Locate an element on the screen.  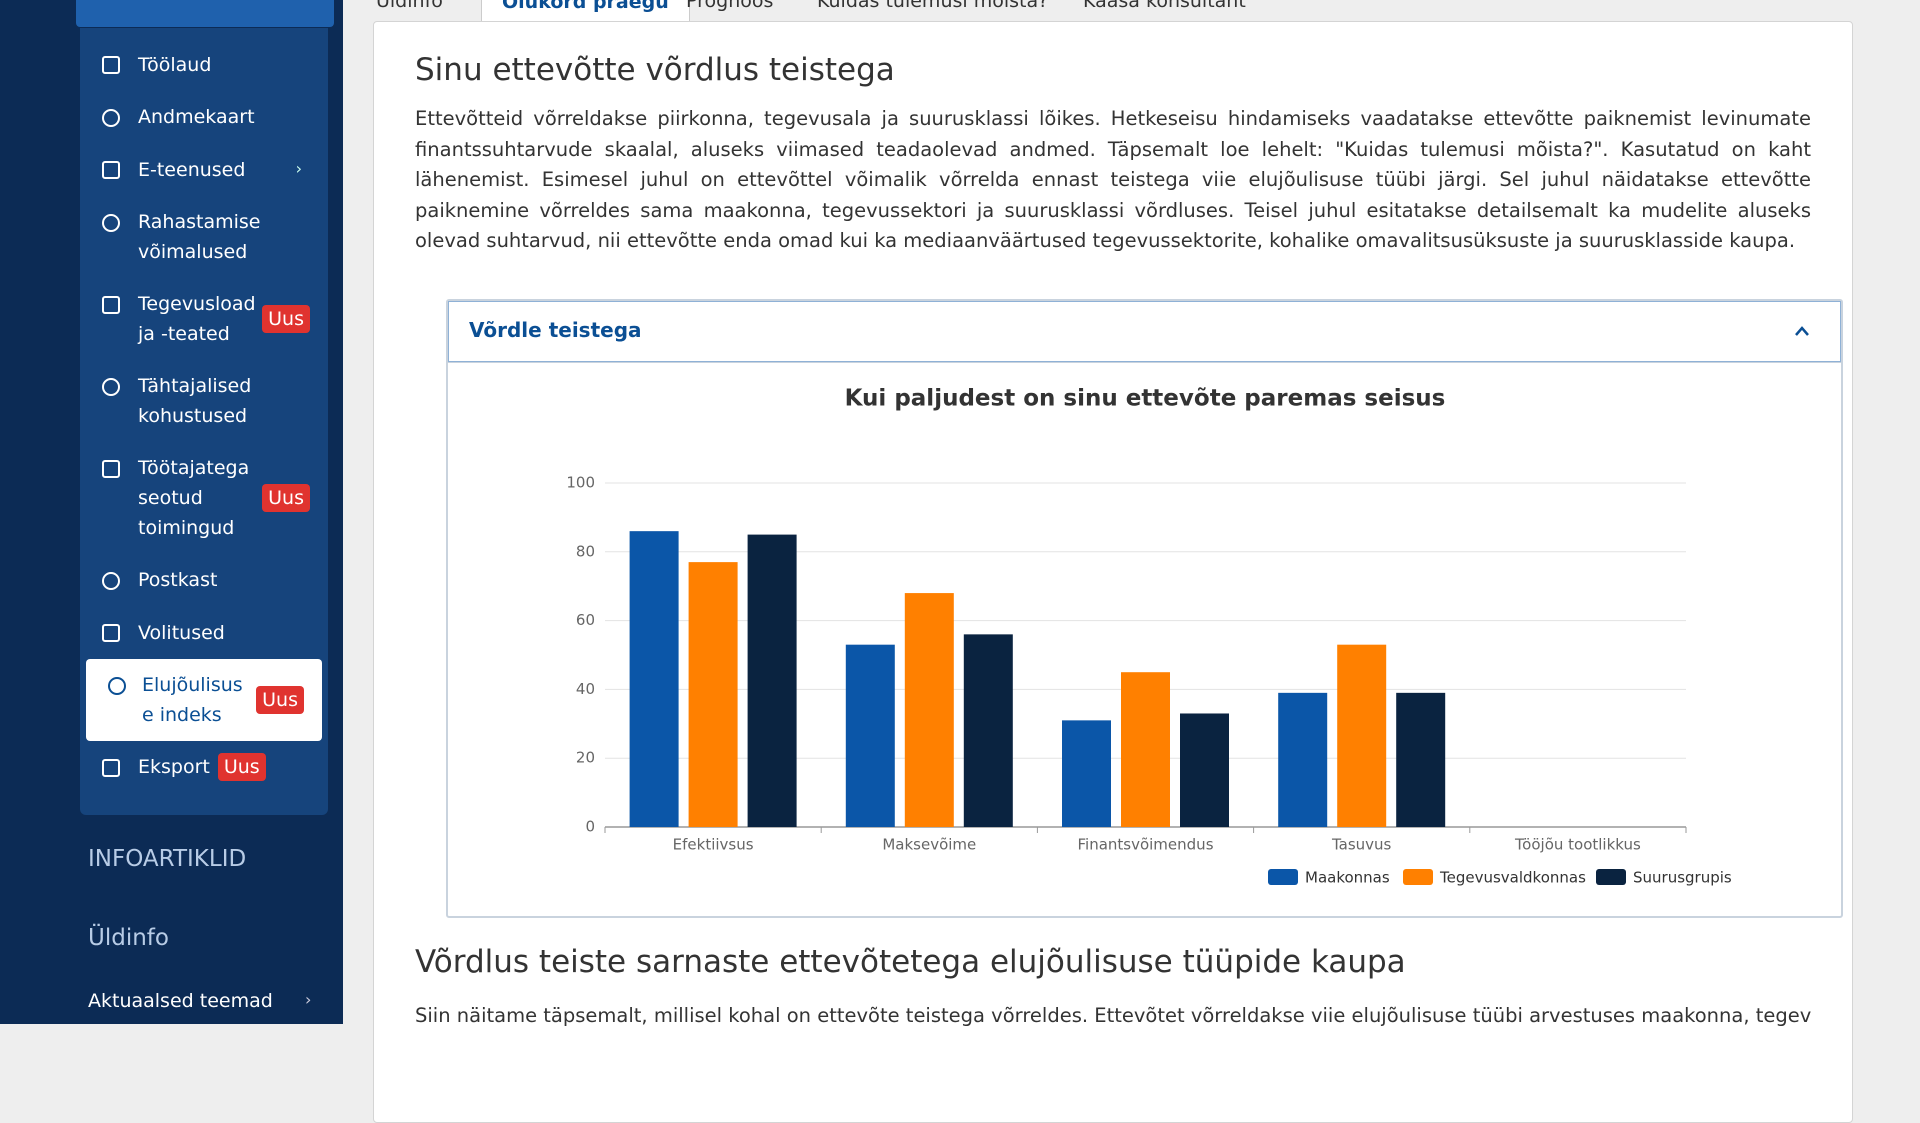
x-tick-label: Finantsvõimendus is located at coordinates (1145, 845).